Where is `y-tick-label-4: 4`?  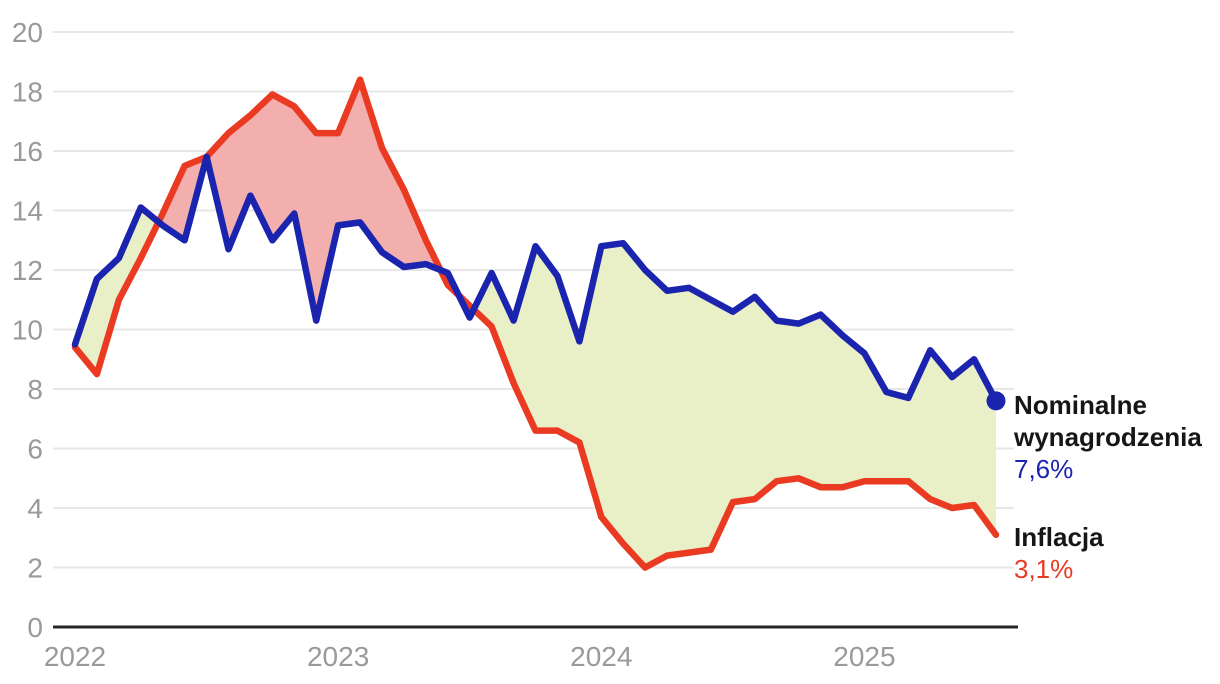
y-tick-label-4: 4 is located at coordinates (35, 508).